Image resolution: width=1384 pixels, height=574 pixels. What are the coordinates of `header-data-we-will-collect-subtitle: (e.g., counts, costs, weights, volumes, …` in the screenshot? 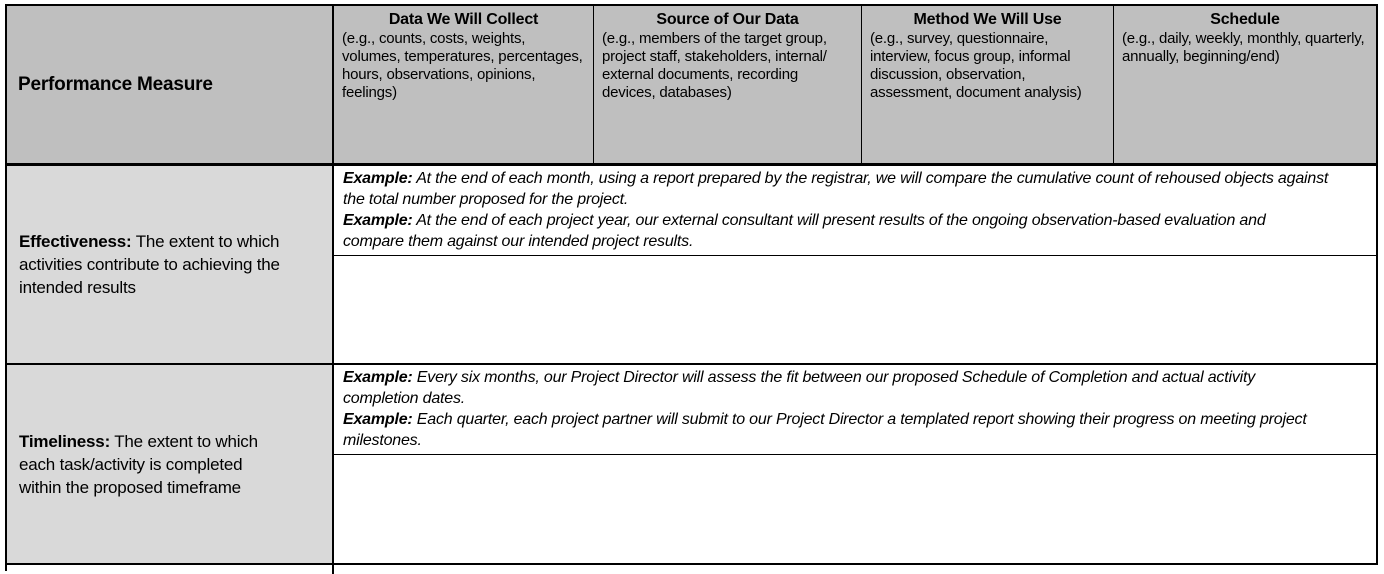 It's located at (462, 65).